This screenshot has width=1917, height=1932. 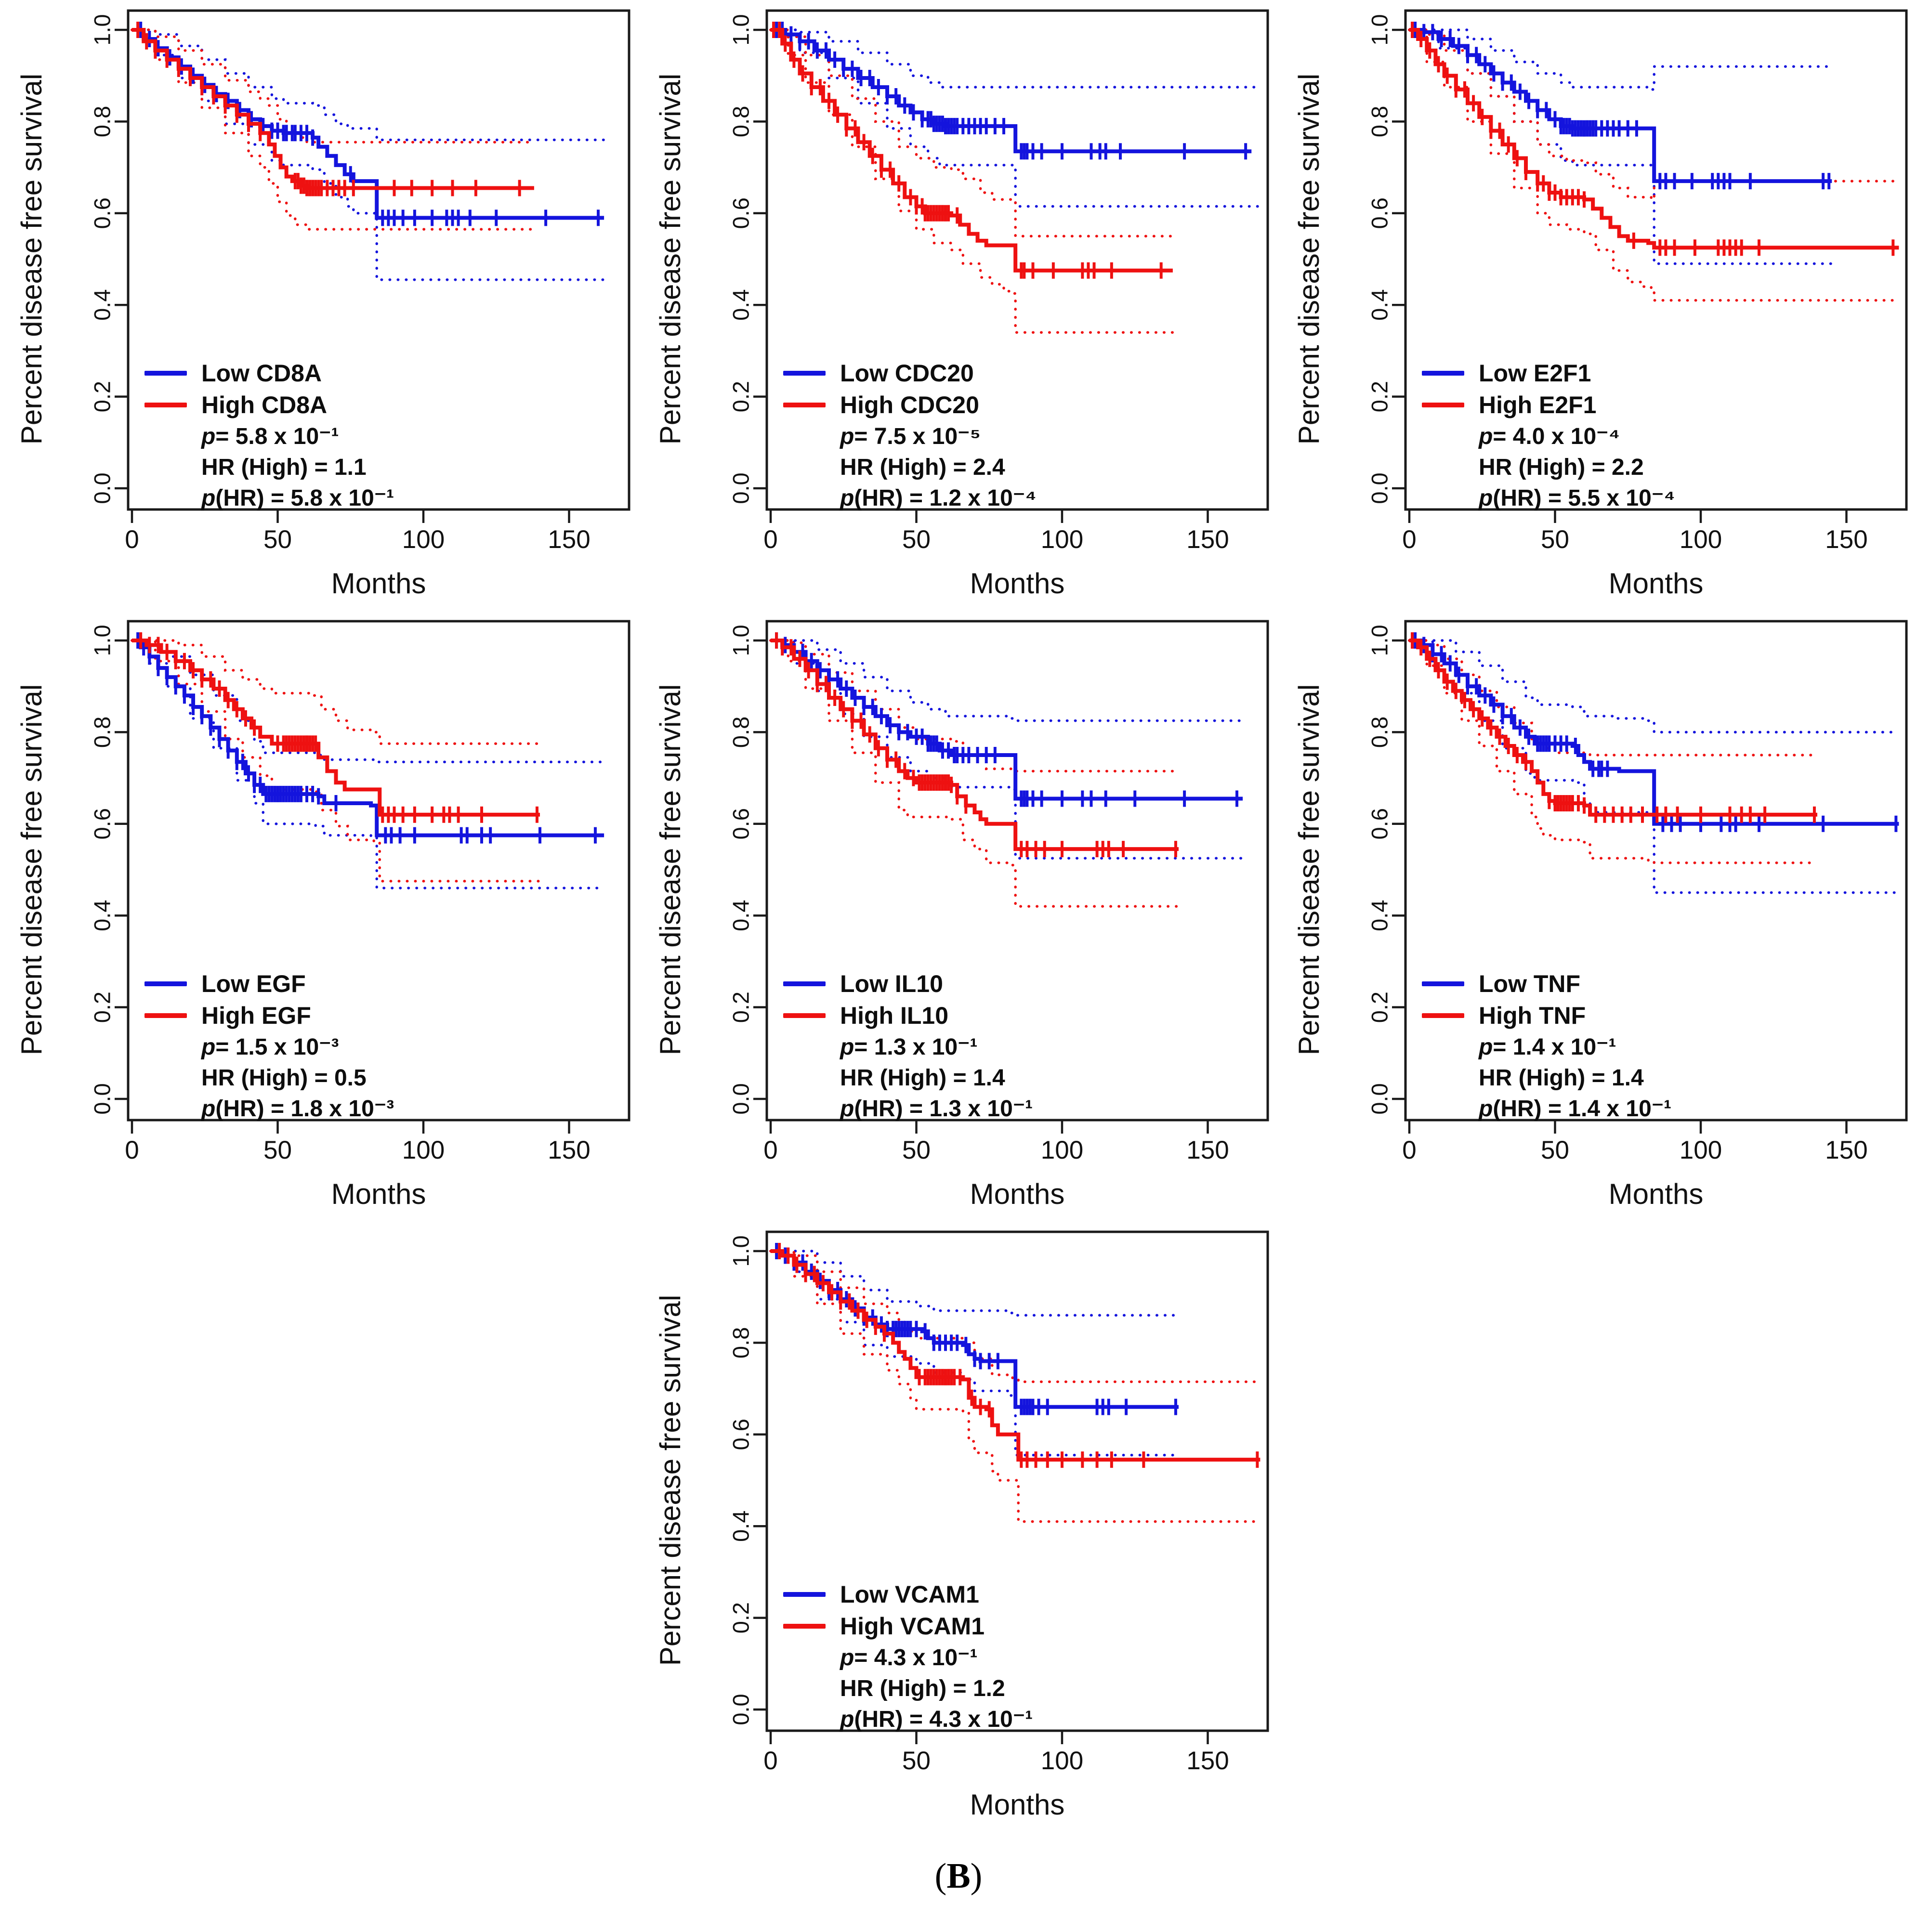 I want to click on legend-row-low: Low CD8A, so click(x=342, y=373).